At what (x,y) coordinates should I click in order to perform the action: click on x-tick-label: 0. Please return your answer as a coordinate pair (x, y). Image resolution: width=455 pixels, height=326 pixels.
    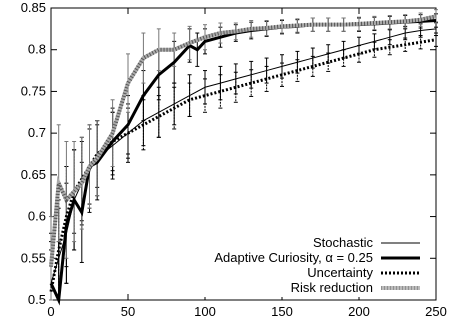
    Looking at the image, I should click on (50, 311).